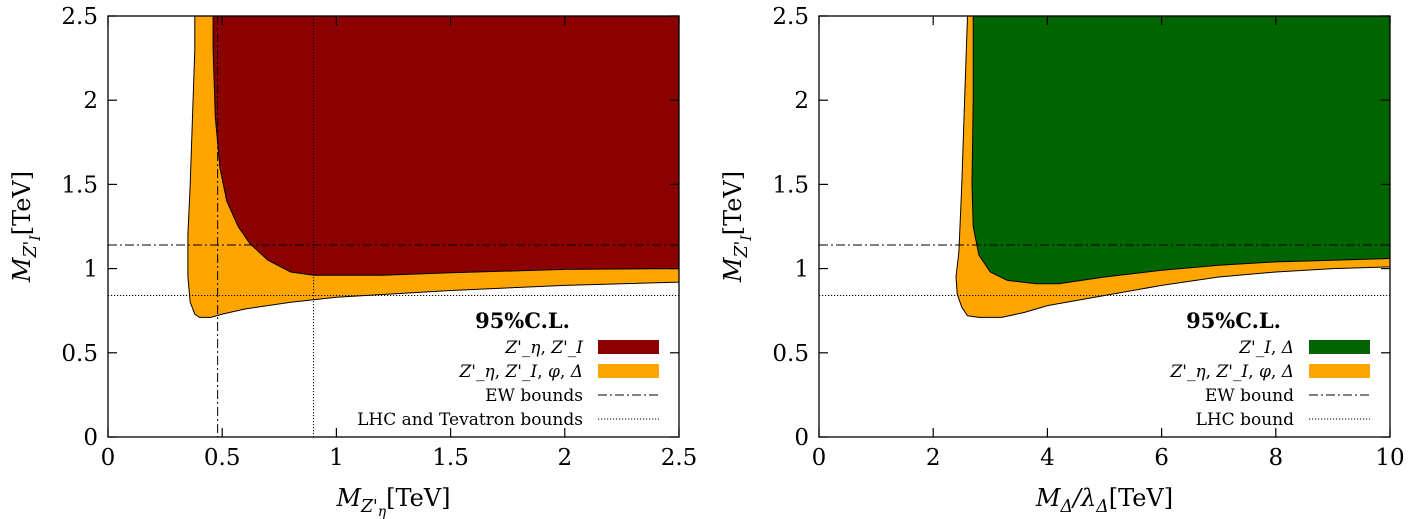 Image resolution: width=1422 pixels, height=519 pixels. What do you see at coordinates (1389, 458) in the screenshot?
I see `right-xtick-label: 10` at bounding box center [1389, 458].